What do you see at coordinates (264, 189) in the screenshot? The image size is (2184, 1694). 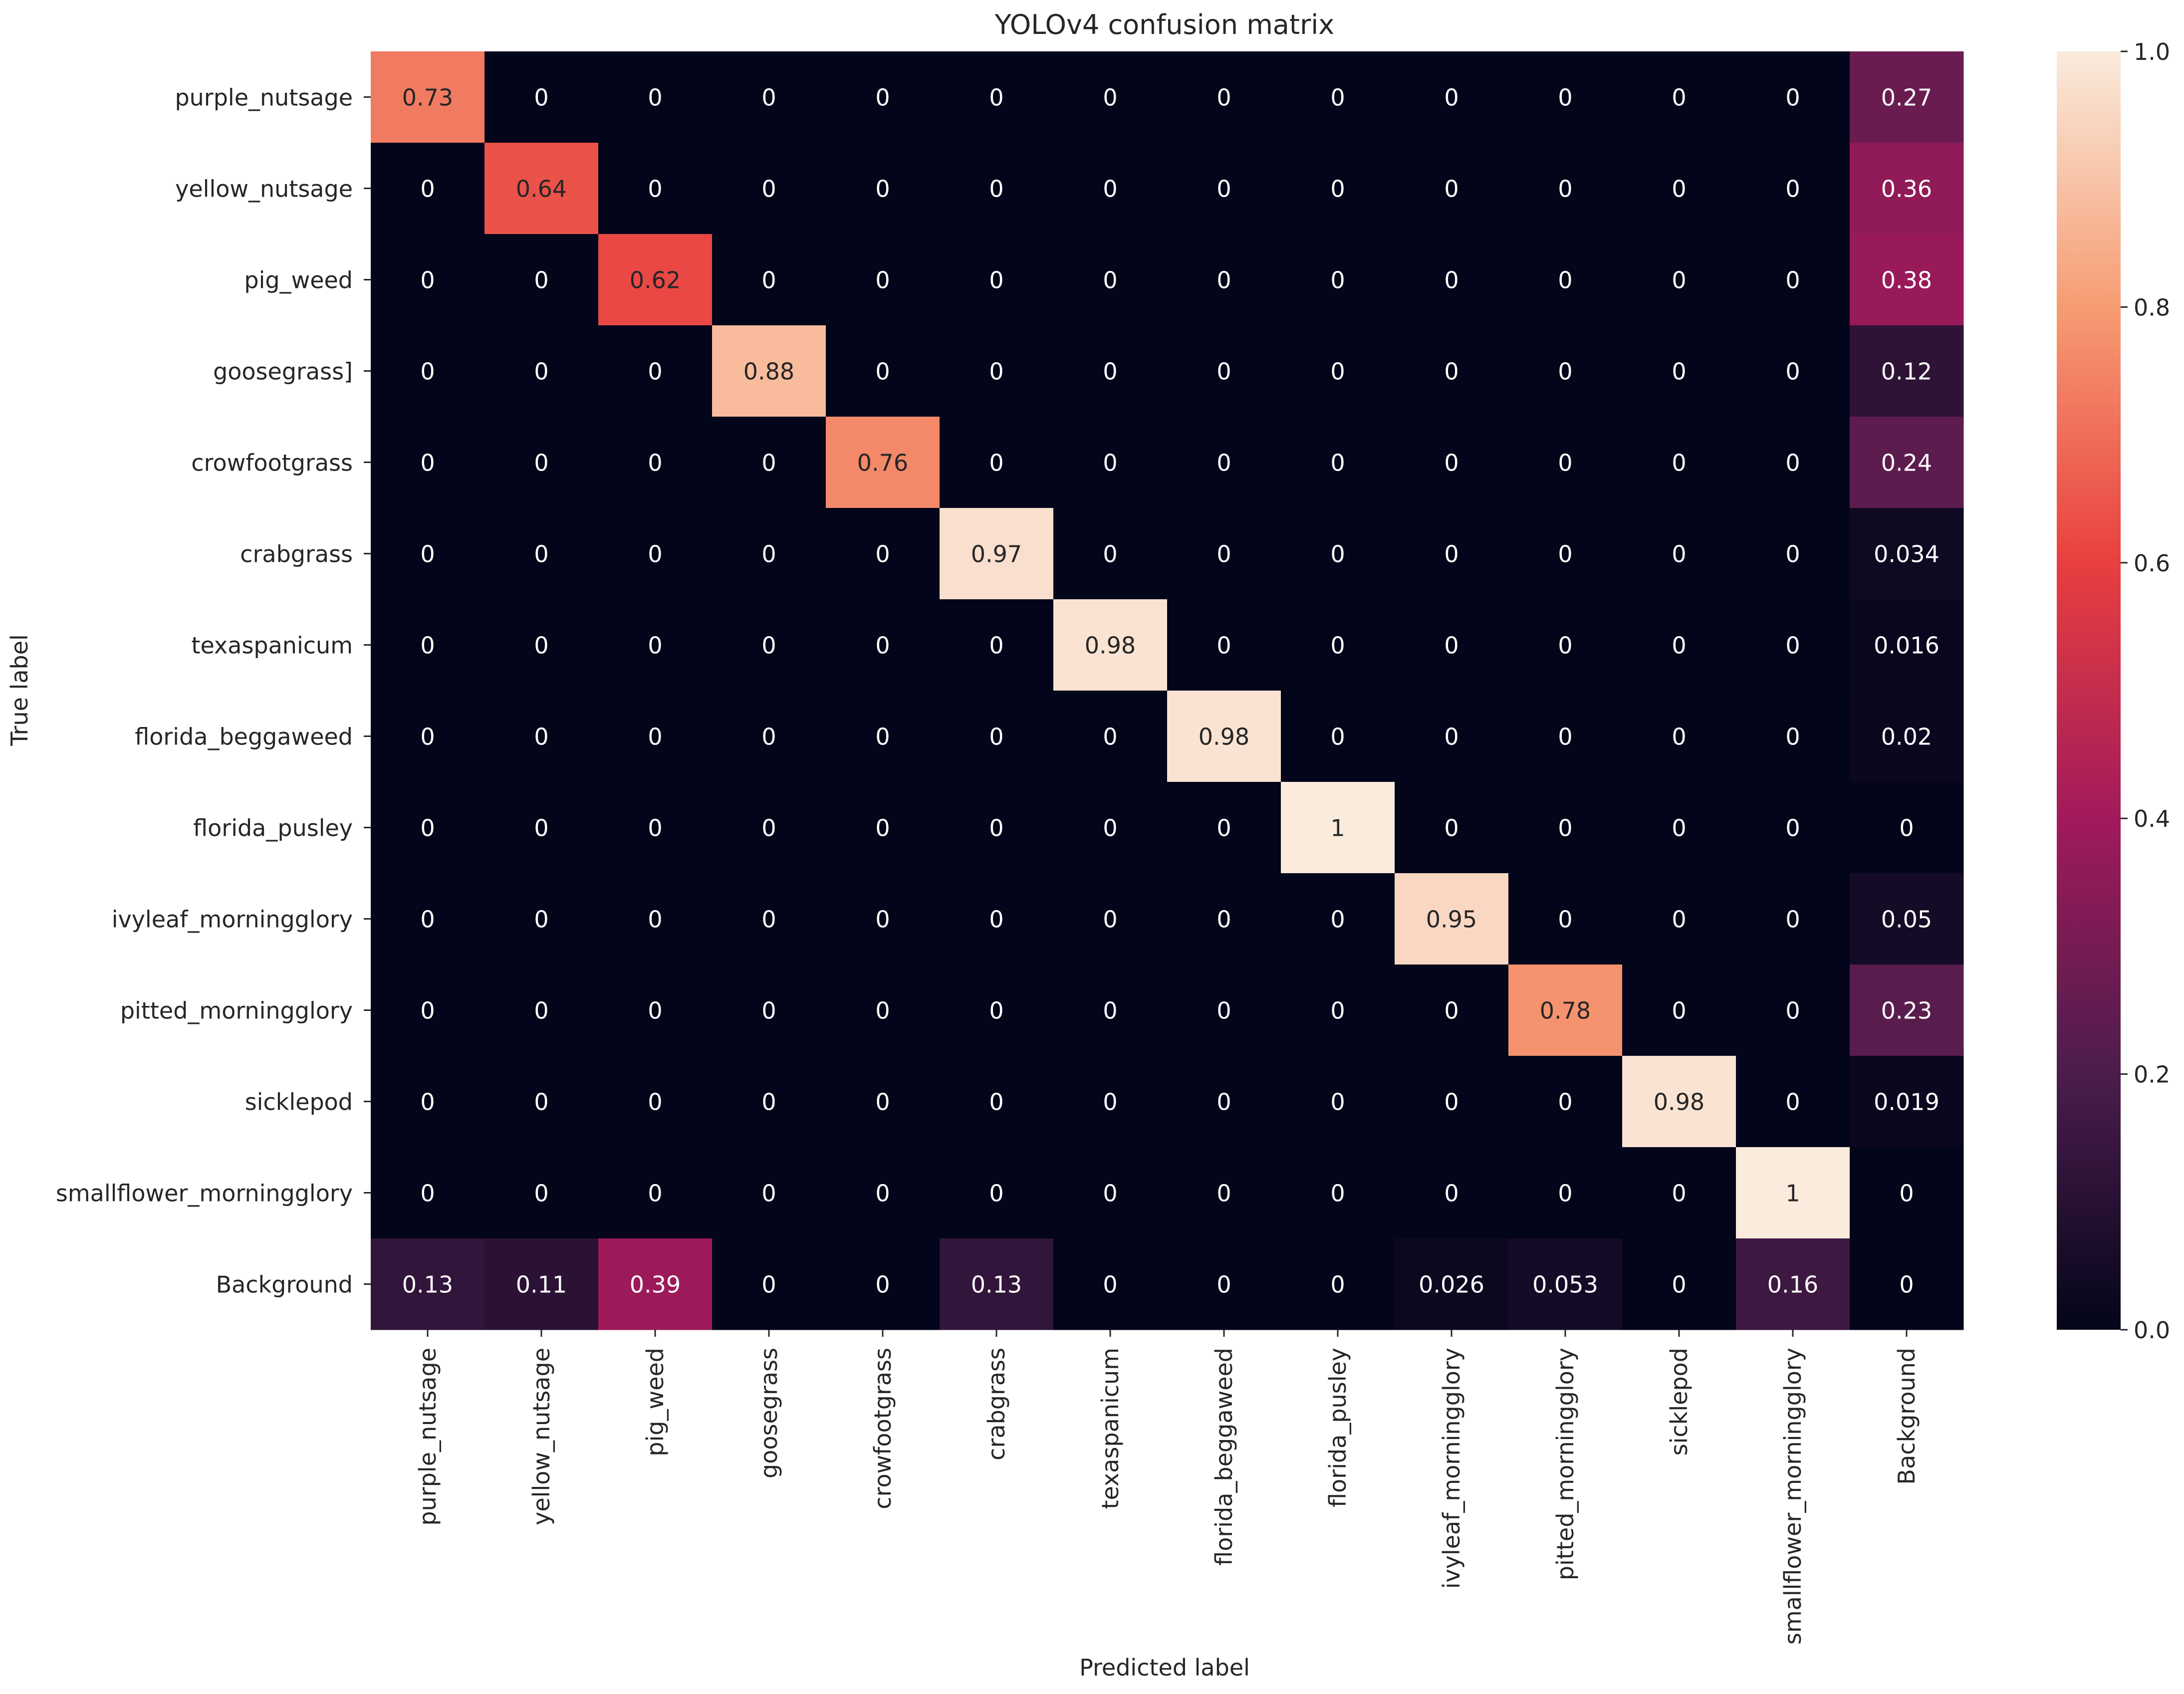 I see `row-tick-label: yellow_nutsage` at bounding box center [264, 189].